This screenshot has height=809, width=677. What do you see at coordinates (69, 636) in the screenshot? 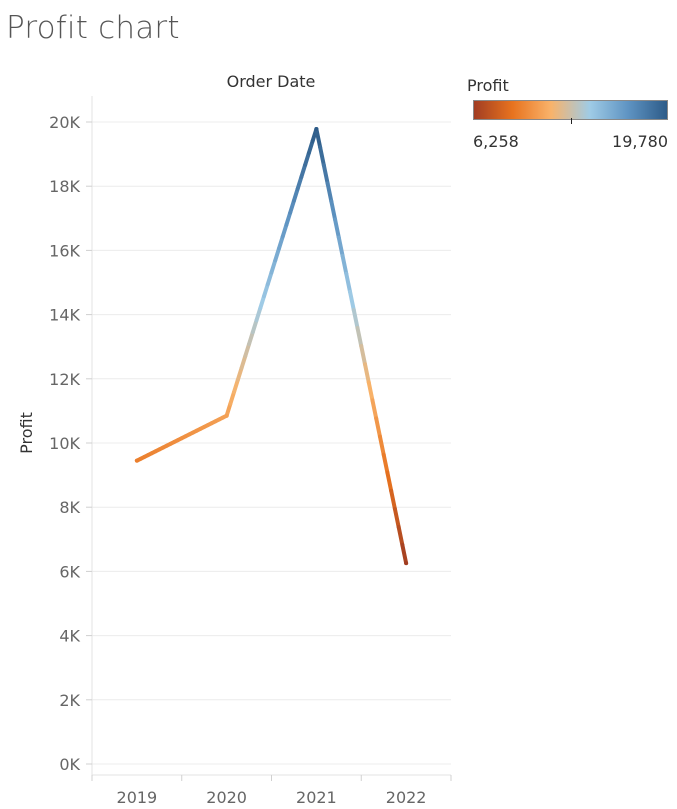
I see `y-tick-label: 4K` at bounding box center [69, 636].